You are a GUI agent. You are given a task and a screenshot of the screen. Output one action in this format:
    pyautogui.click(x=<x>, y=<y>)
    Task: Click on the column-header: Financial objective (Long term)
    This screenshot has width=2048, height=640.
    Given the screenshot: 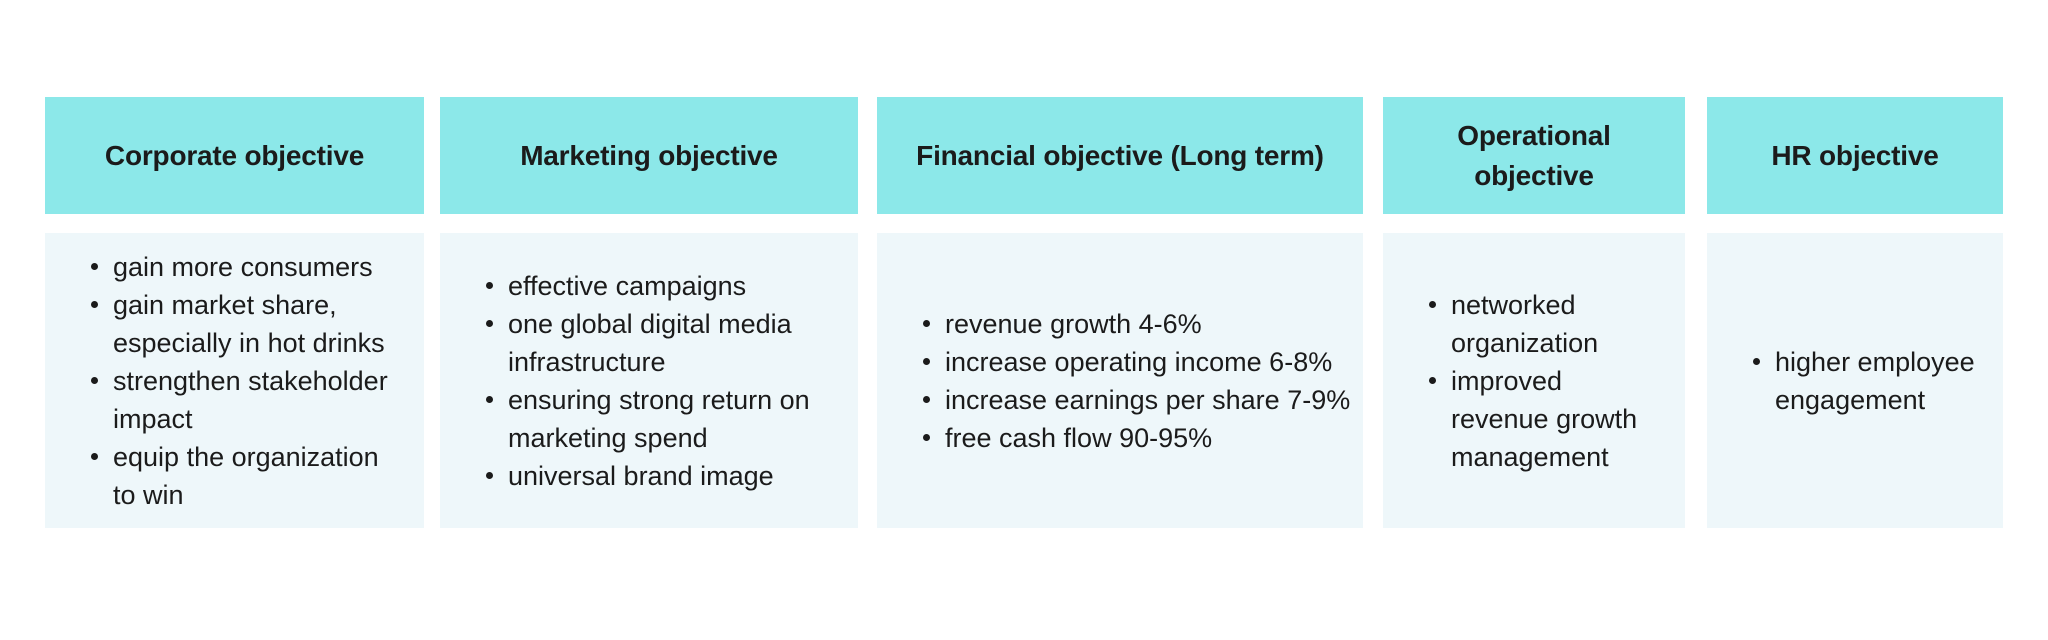 What is the action you would take?
    pyautogui.click(x=1120, y=155)
    